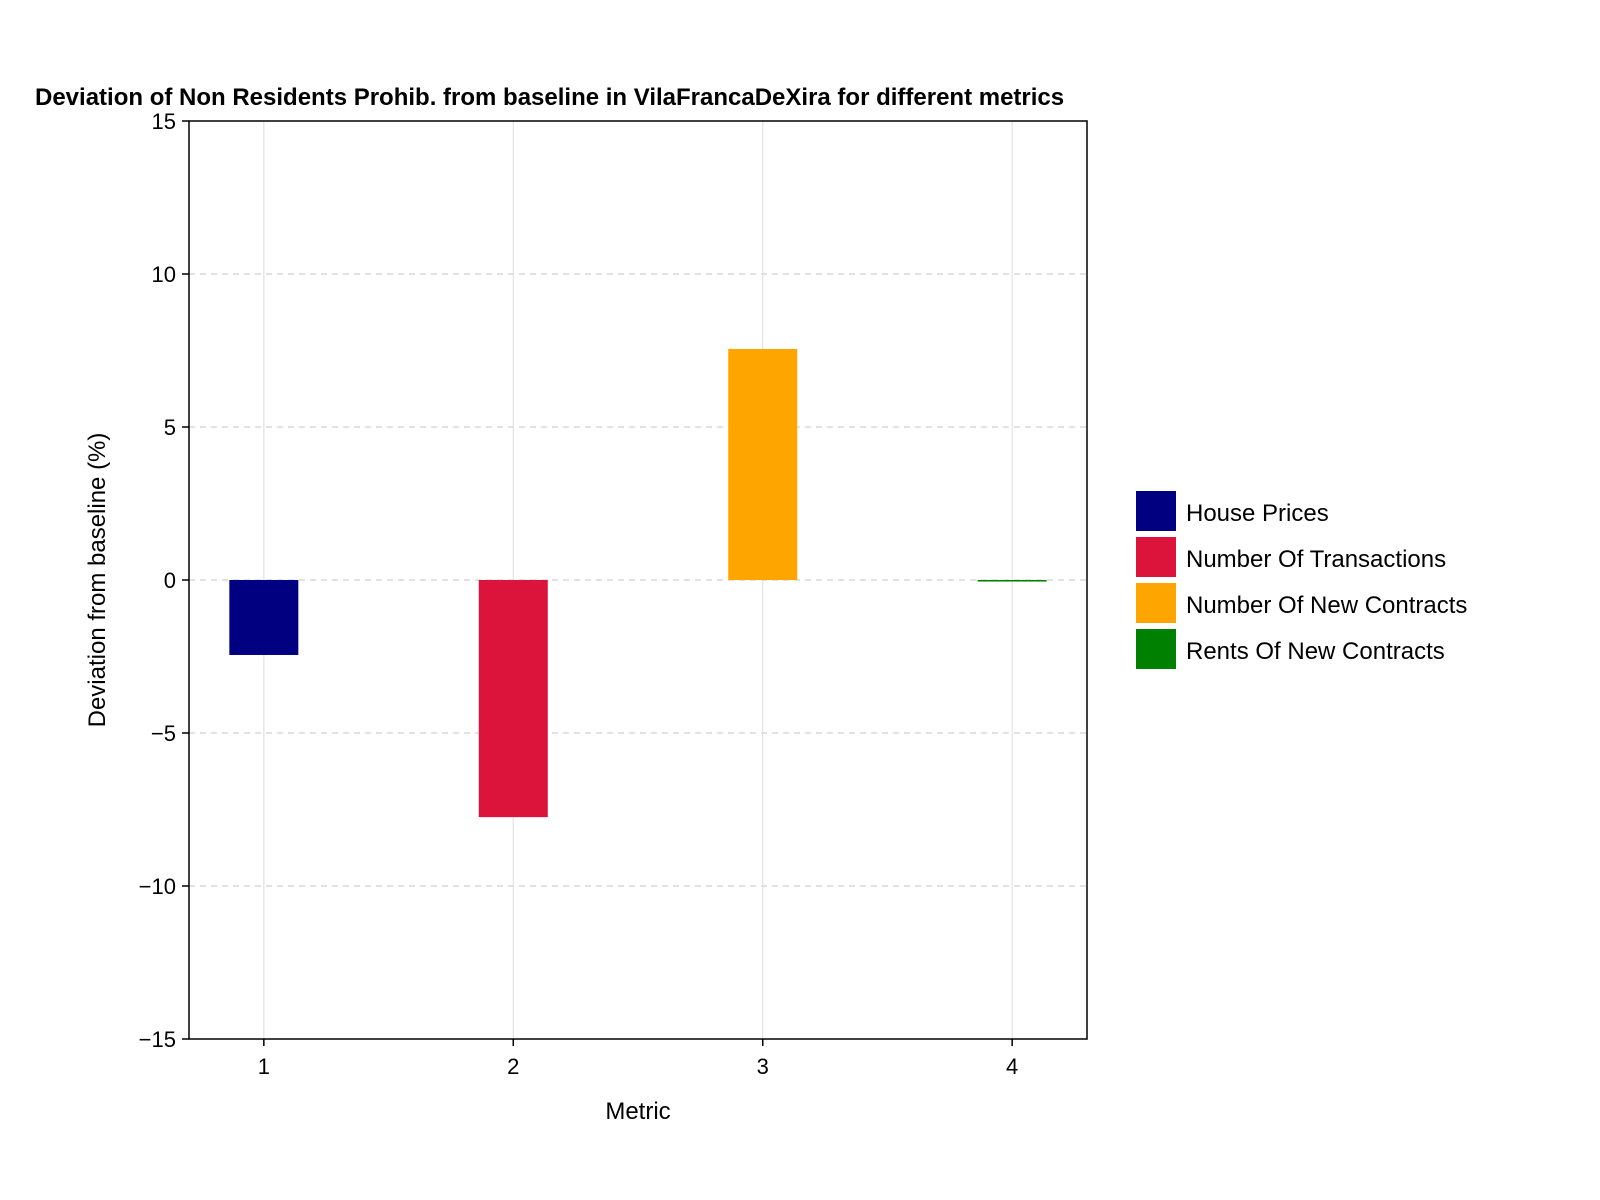 The height and width of the screenshot is (1200, 1600). I want to click on y-tick-label: 0, so click(170, 580).